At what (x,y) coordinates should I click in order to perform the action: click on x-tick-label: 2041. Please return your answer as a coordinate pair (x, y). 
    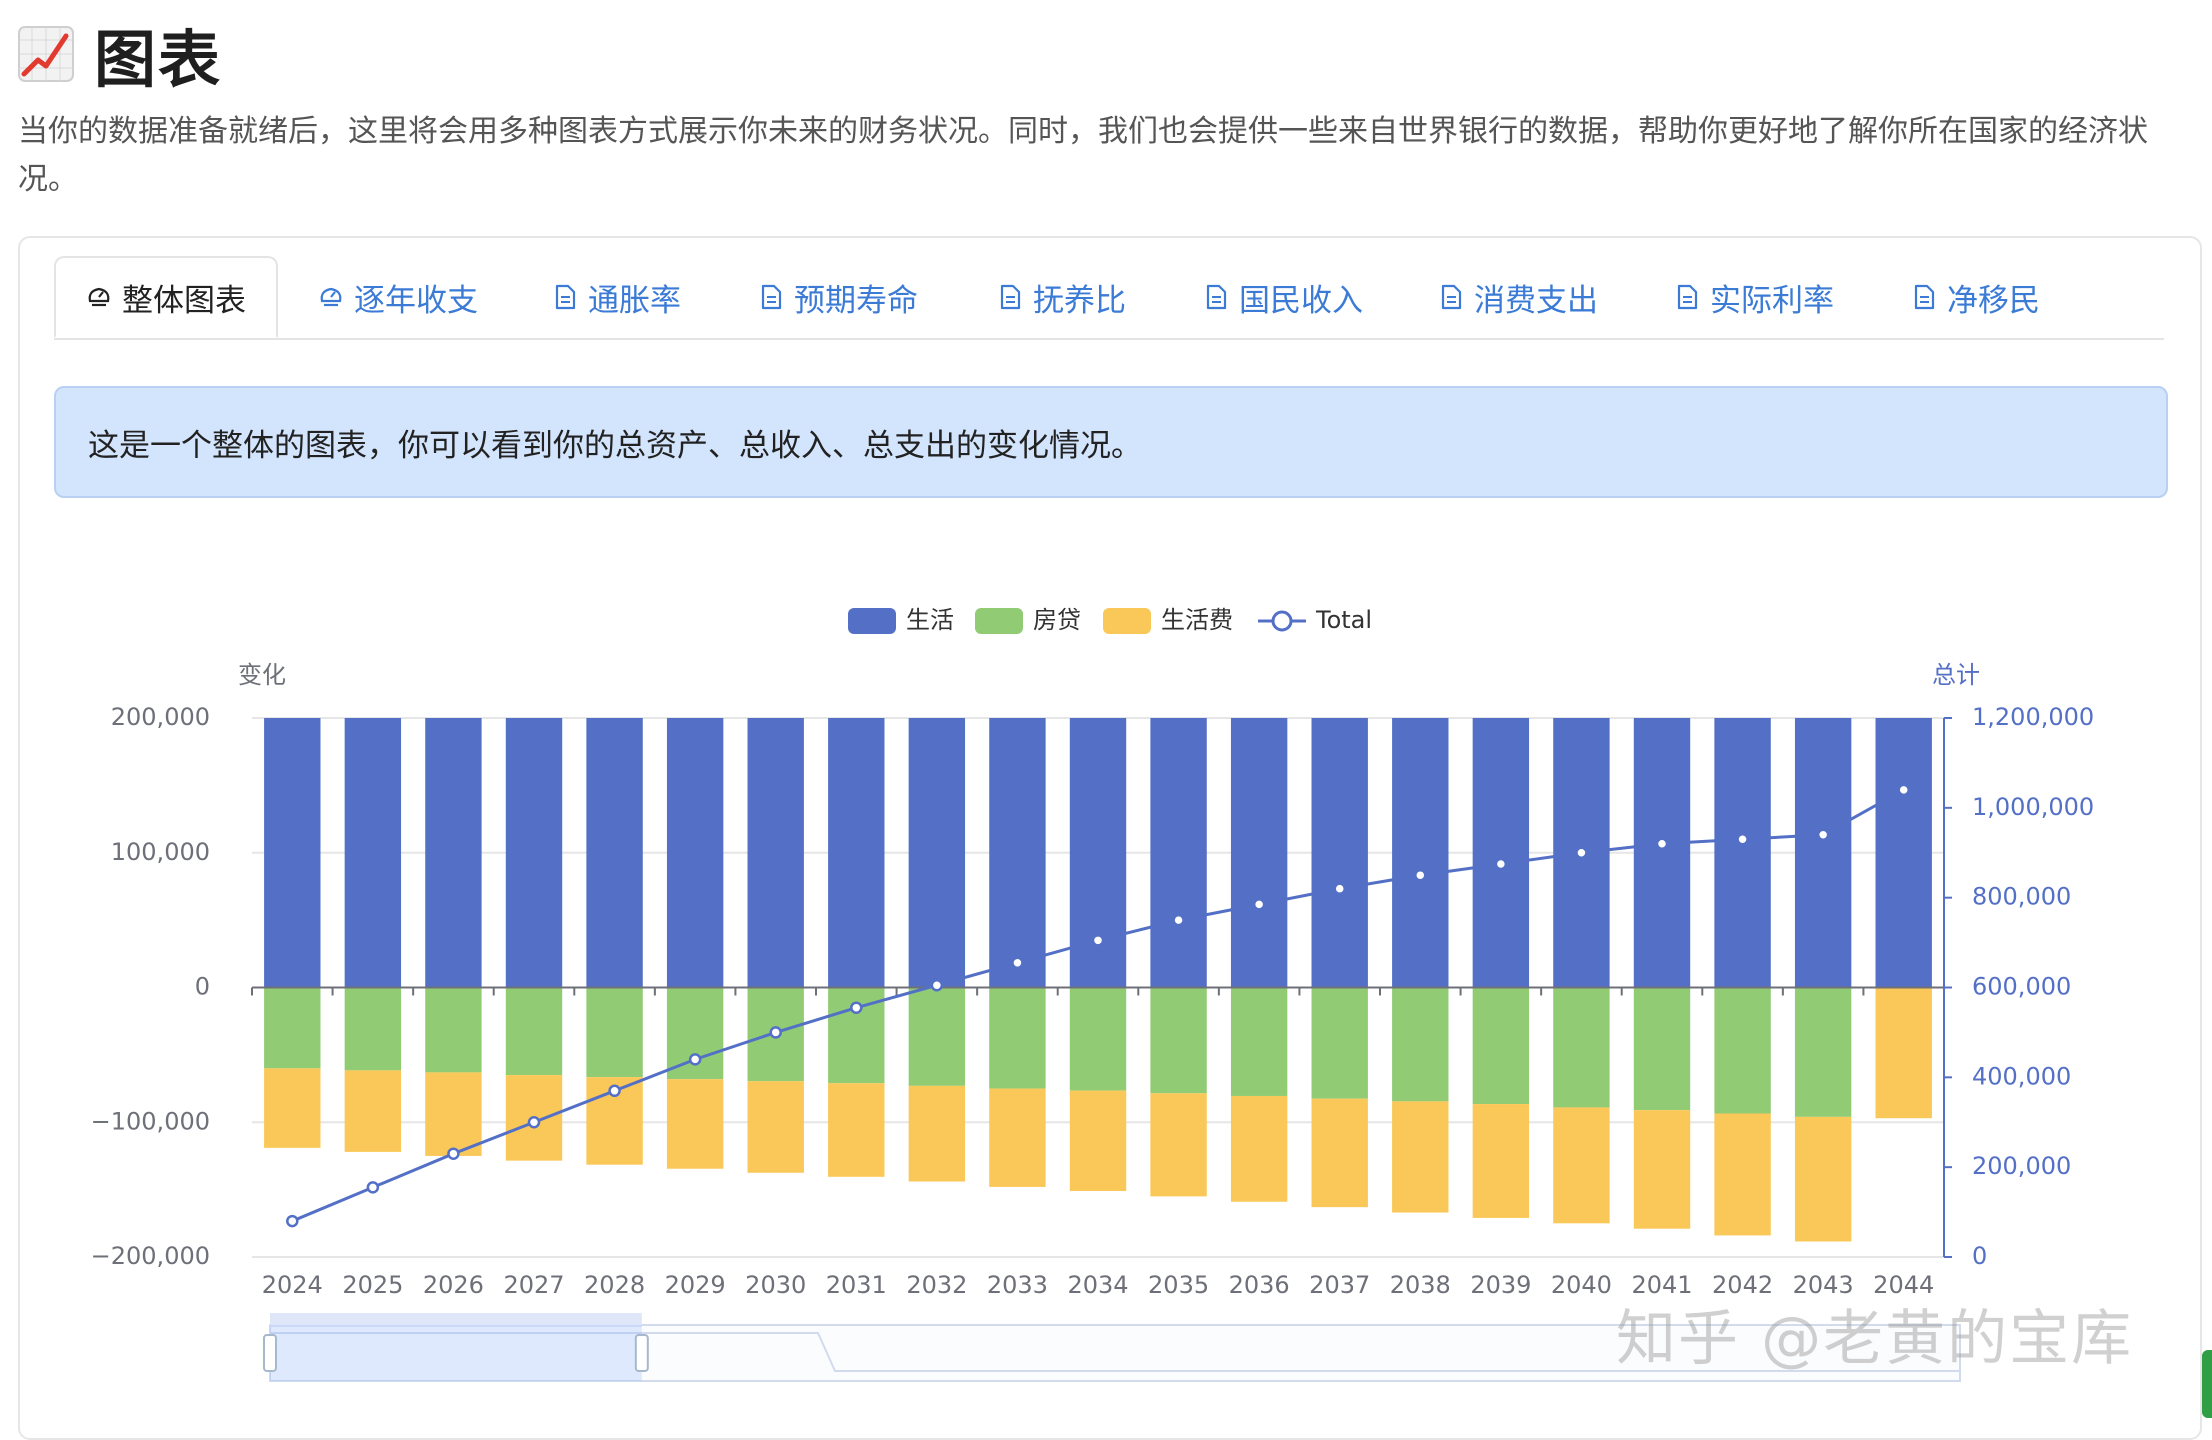
    Looking at the image, I should click on (1661, 1285).